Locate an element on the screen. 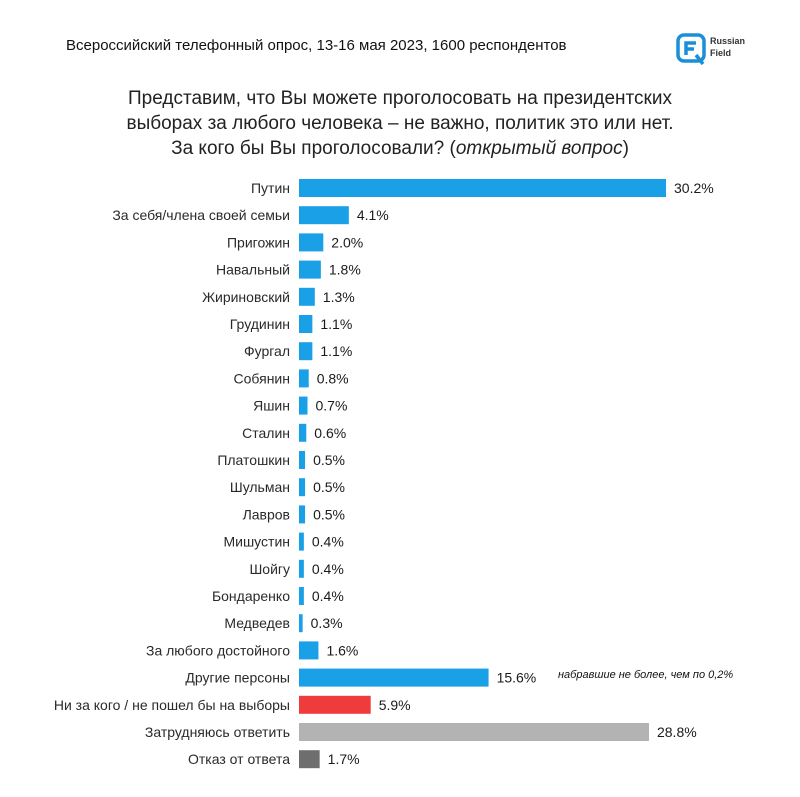 Image resolution: width=800 pixels, height=797 pixels. russian-field-logo: Russian Field is located at coordinates (716, 50).